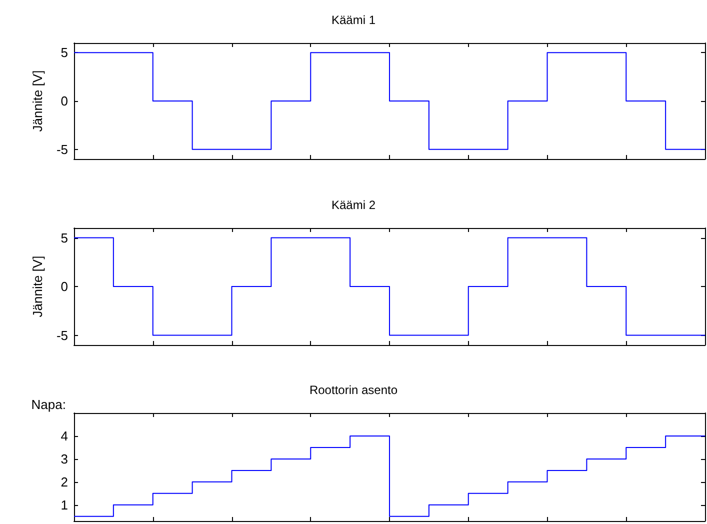 The image size is (707, 524). Describe the element at coordinates (353, 20) in the screenshot. I see `chart-title: Käämi 1` at that location.